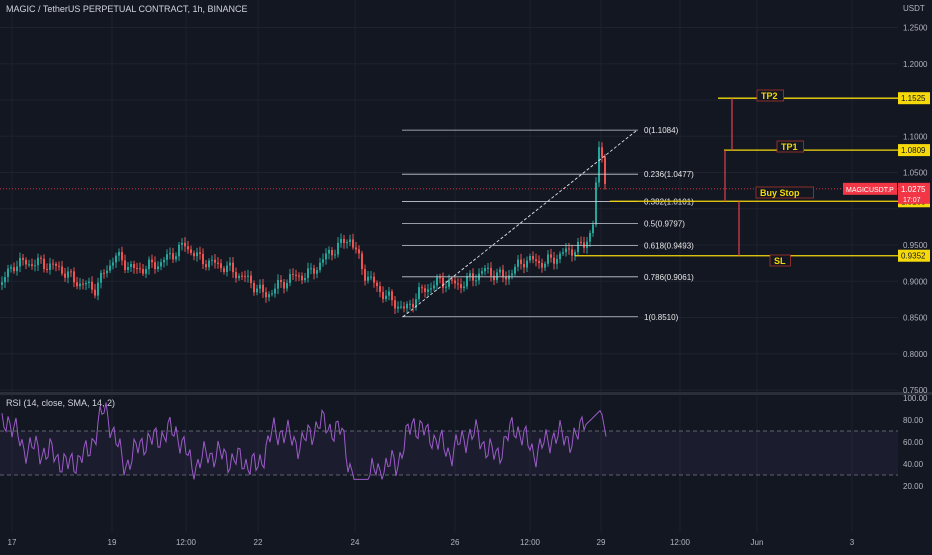  Describe the element at coordinates (915, 318) in the screenshot. I see `price-axis-tick: 0.8500` at that location.